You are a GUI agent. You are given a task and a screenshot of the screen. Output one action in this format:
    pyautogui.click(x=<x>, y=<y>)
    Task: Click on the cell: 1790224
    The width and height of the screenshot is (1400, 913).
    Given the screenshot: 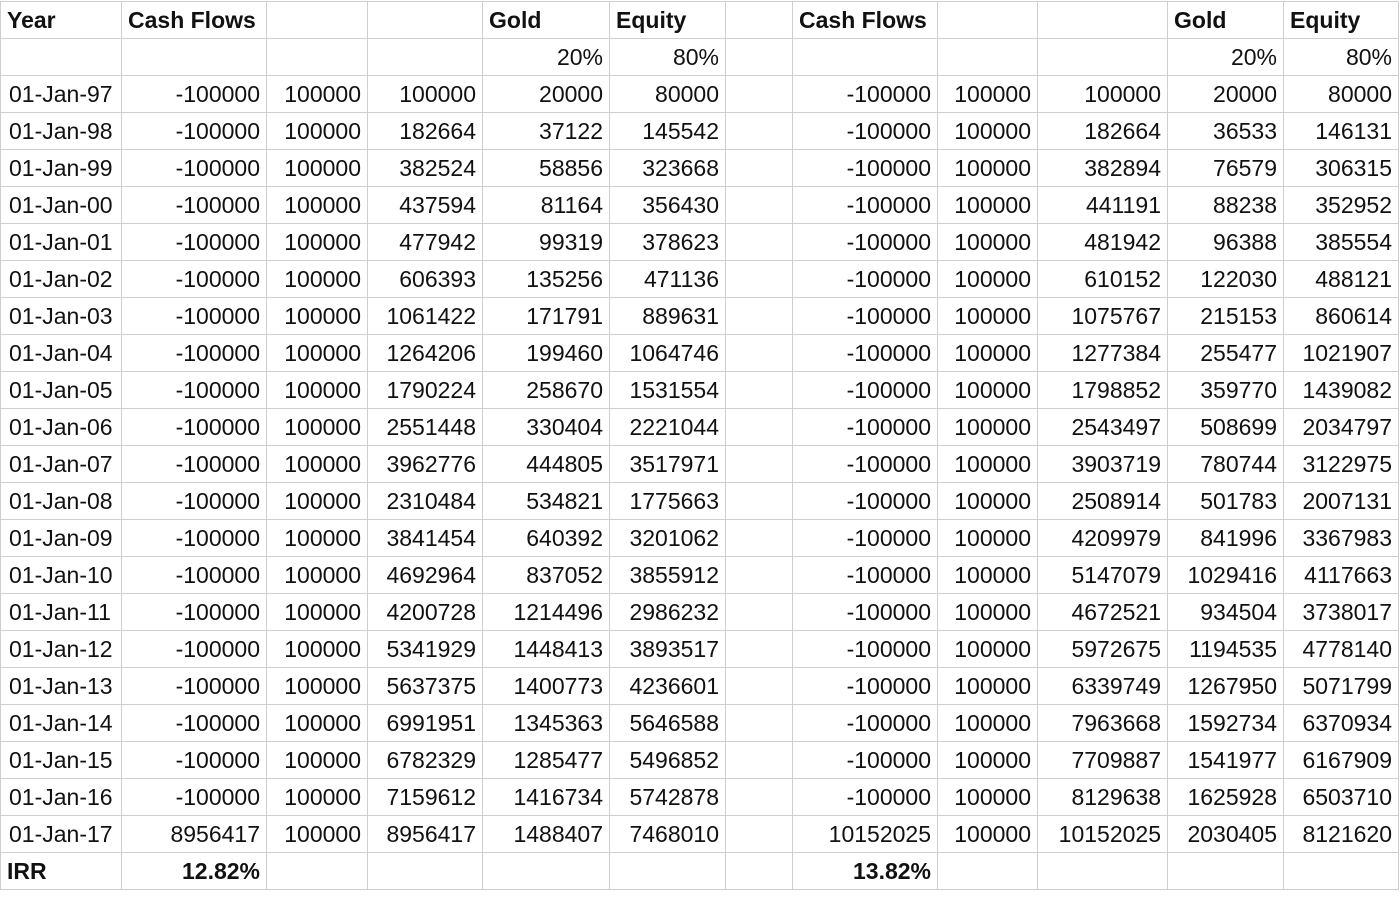 What is the action you would take?
    pyautogui.click(x=425, y=390)
    